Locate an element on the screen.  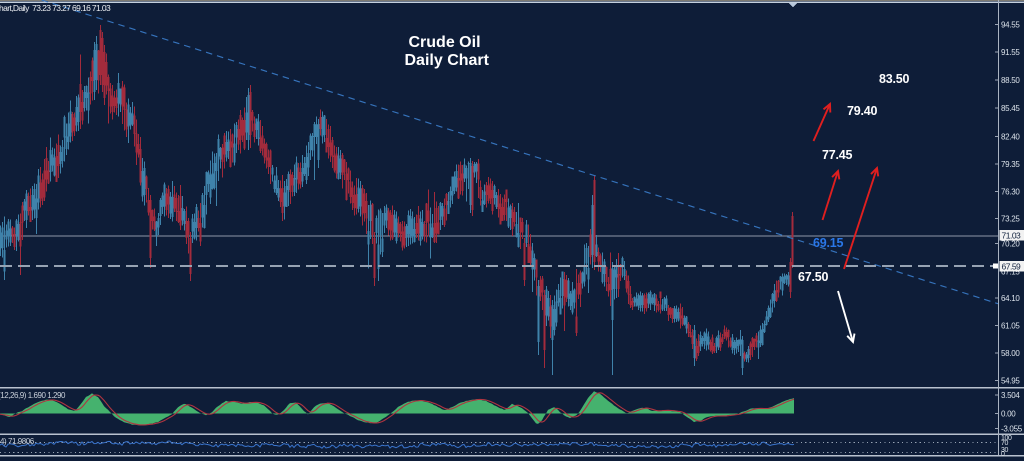
svg-text: 71.03 is located at coordinates (1012, 236).